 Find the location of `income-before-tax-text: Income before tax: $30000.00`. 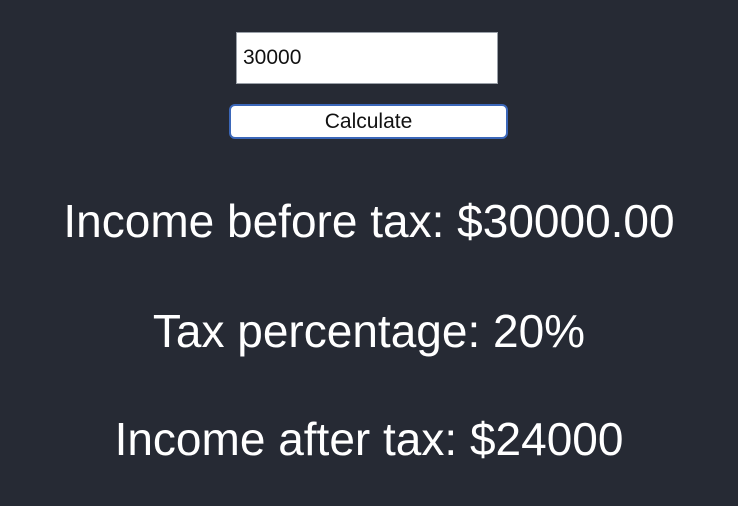

income-before-tax-text: Income before tax: $30000.00 is located at coordinates (369, 221).